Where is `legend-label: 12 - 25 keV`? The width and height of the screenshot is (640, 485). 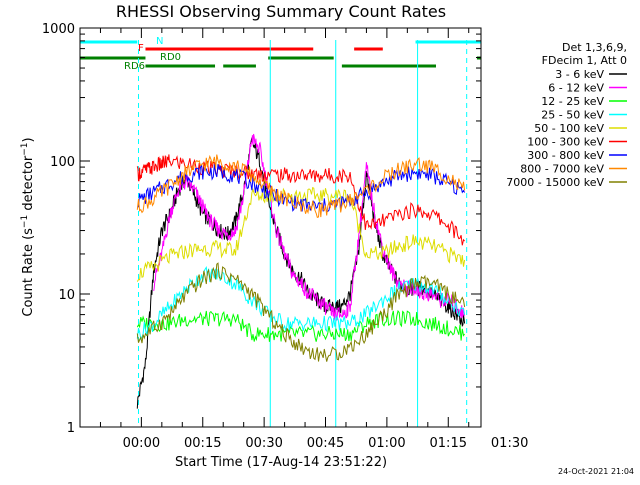 legend-label: 12 - 25 keV is located at coordinates (572, 101).